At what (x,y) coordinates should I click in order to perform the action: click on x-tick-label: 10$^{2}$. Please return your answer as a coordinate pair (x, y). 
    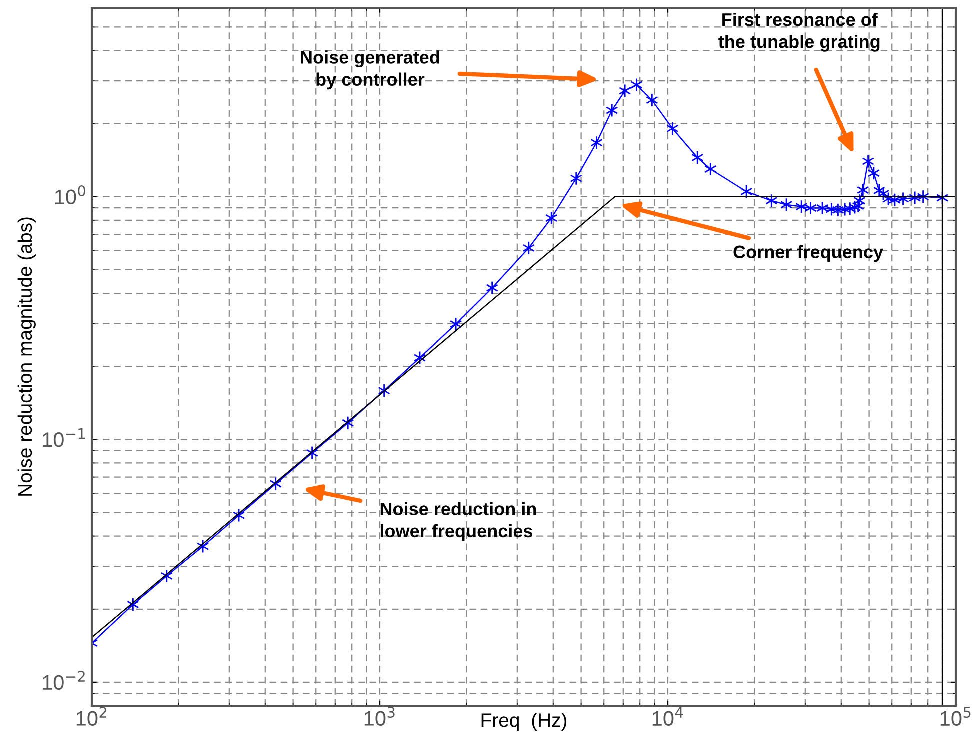
    Looking at the image, I should click on (91, 716).